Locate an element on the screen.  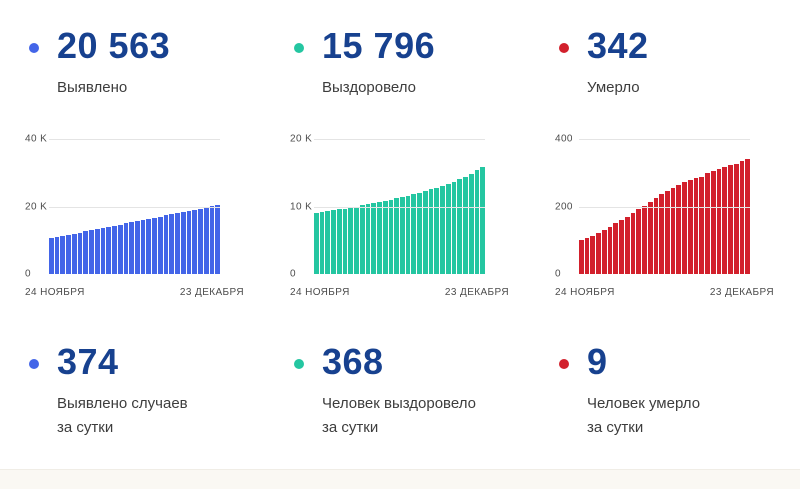
died-total-label: Умерло is located at coordinates (613, 87).